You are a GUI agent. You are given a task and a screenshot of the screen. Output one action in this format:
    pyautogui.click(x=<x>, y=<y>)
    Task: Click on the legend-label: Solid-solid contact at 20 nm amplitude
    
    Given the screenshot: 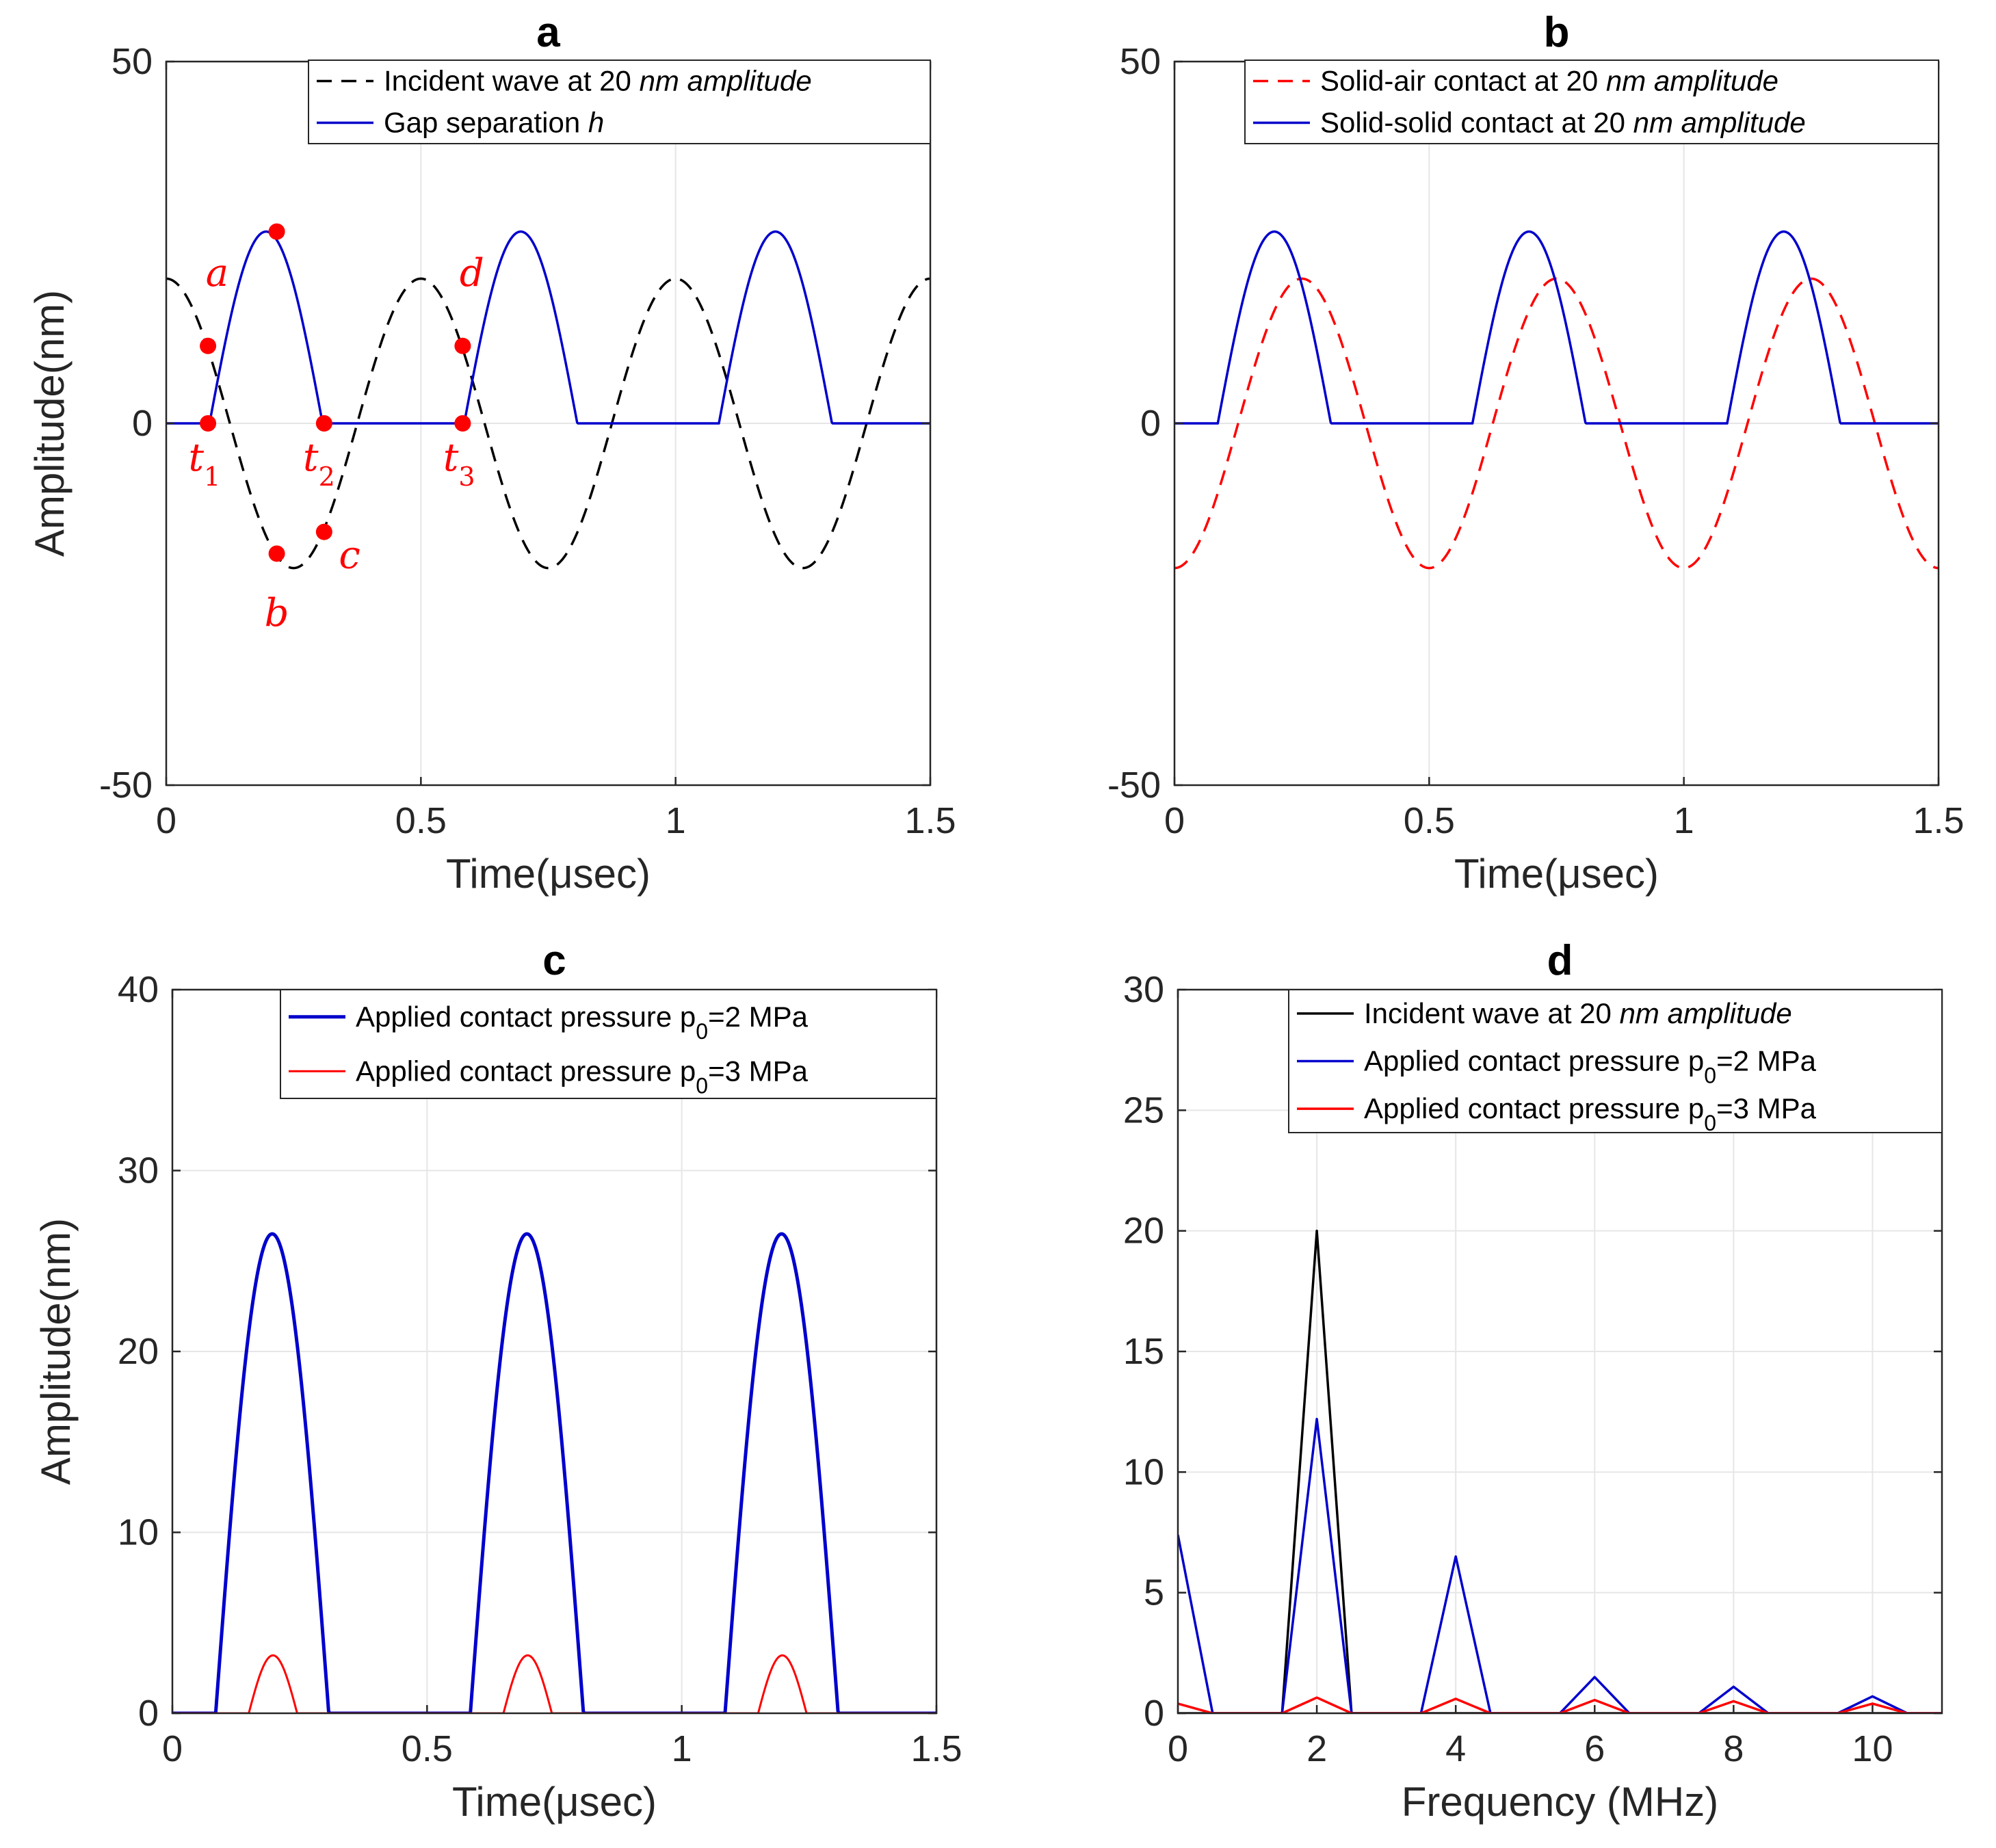 What is the action you would take?
    pyautogui.click(x=1563, y=123)
    